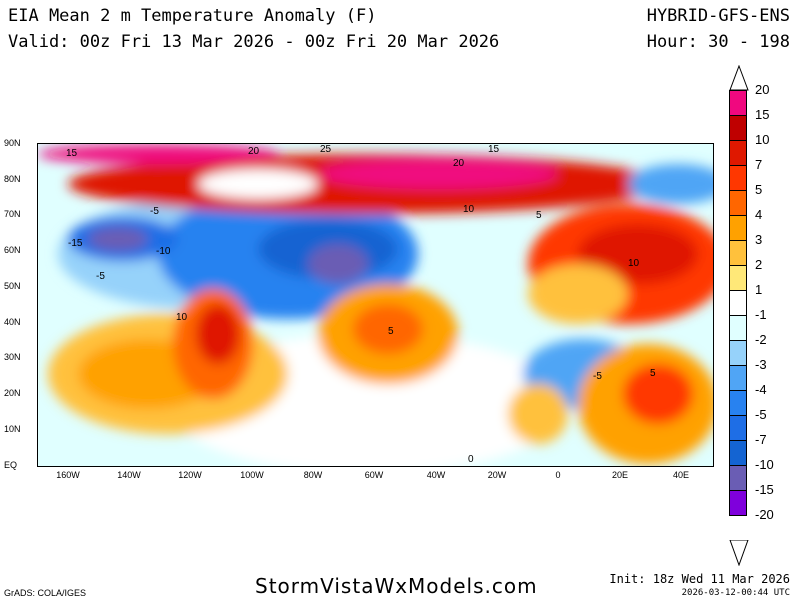 The width and height of the screenshot is (800, 600). What do you see at coordinates (759, 289) in the screenshot?
I see `colorbar-label: 1` at bounding box center [759, 289].